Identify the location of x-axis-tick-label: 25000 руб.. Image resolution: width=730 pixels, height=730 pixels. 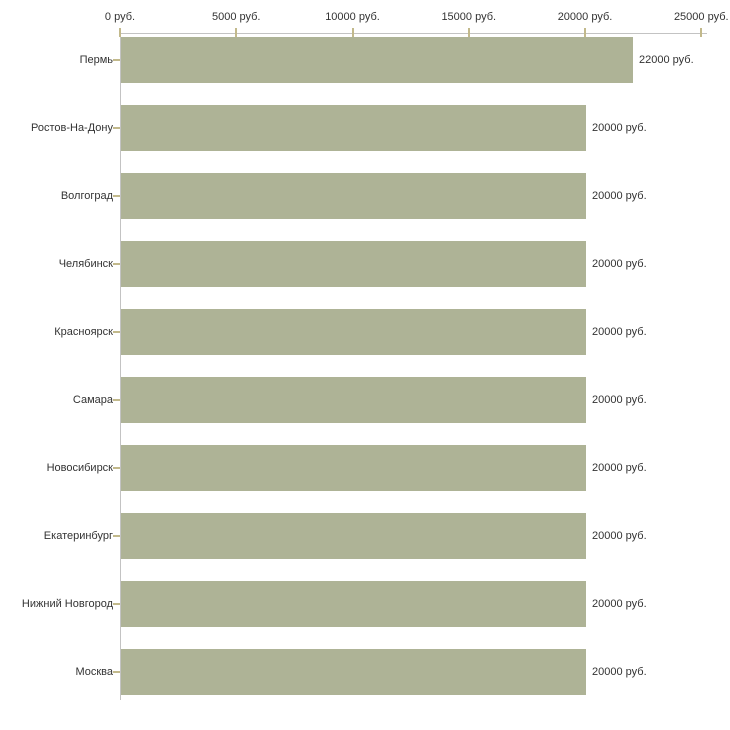
(701, 17).